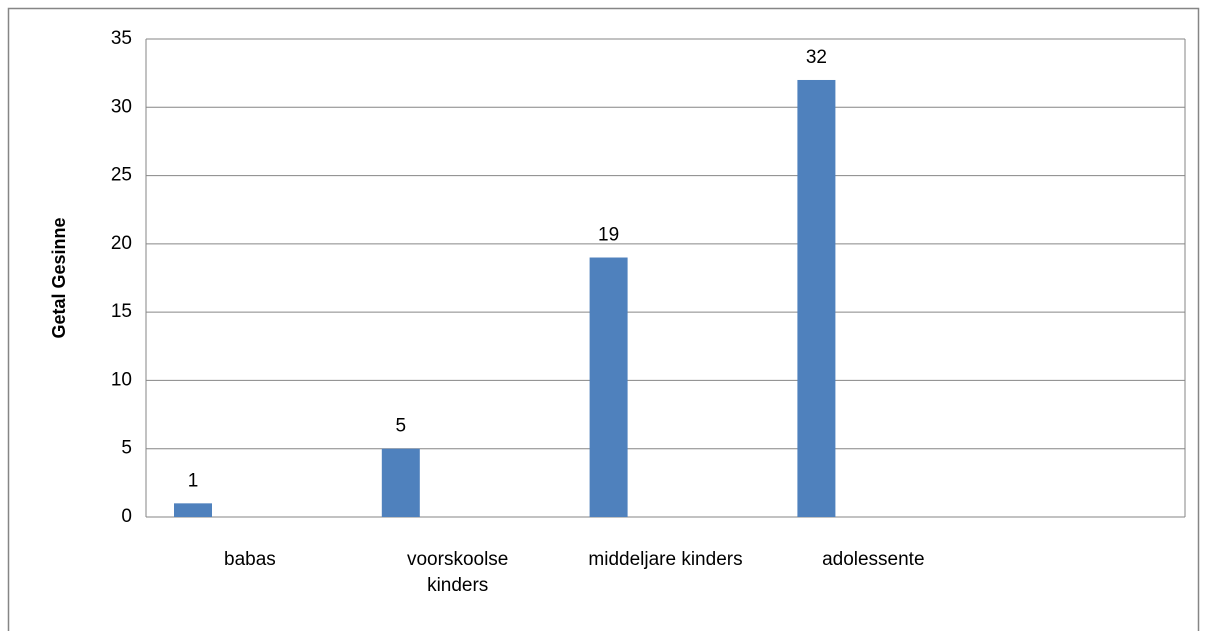 The width and height of the screenshot is (1207, 631). I want to click on x-tick-label: middeljare kinders, so click(665, 559).